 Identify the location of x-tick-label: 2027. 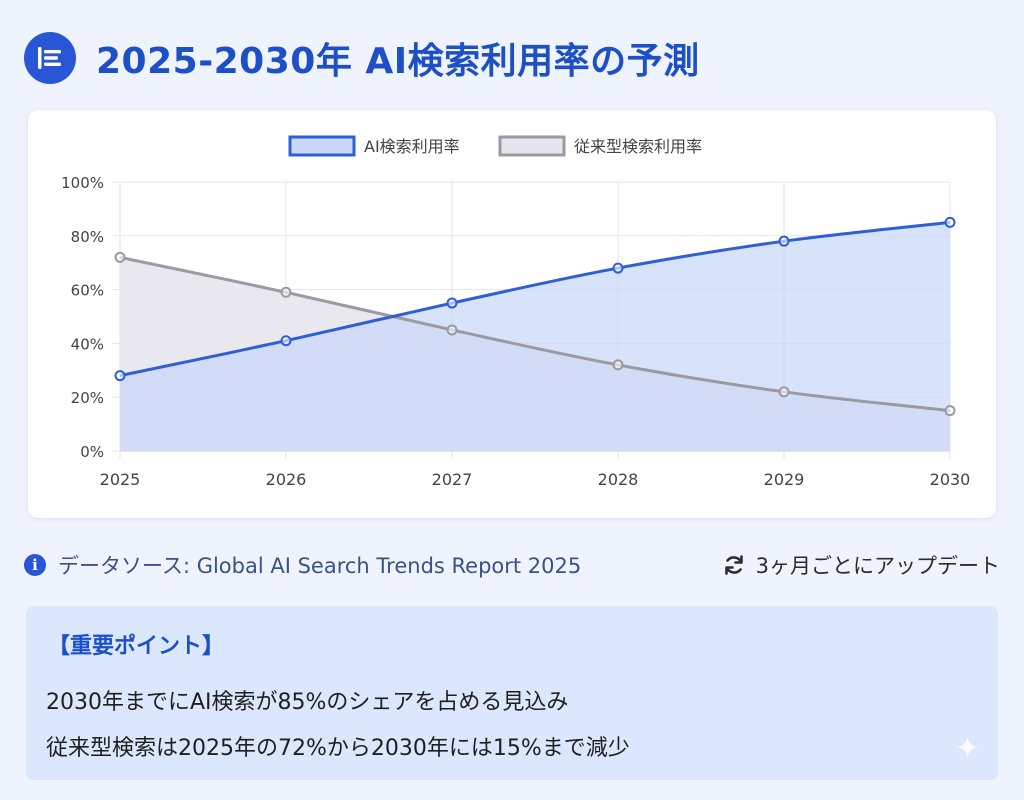
(452, 479).